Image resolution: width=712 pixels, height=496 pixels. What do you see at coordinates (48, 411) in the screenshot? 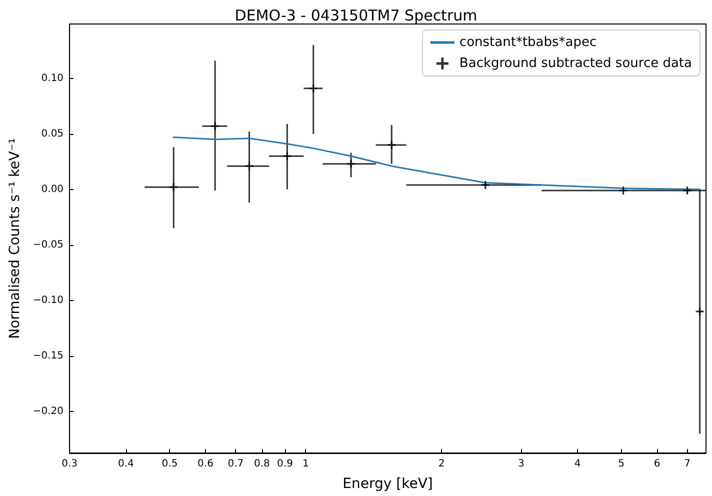
I see `y-tick-label: −0.20` at bounding box center [48, 411].